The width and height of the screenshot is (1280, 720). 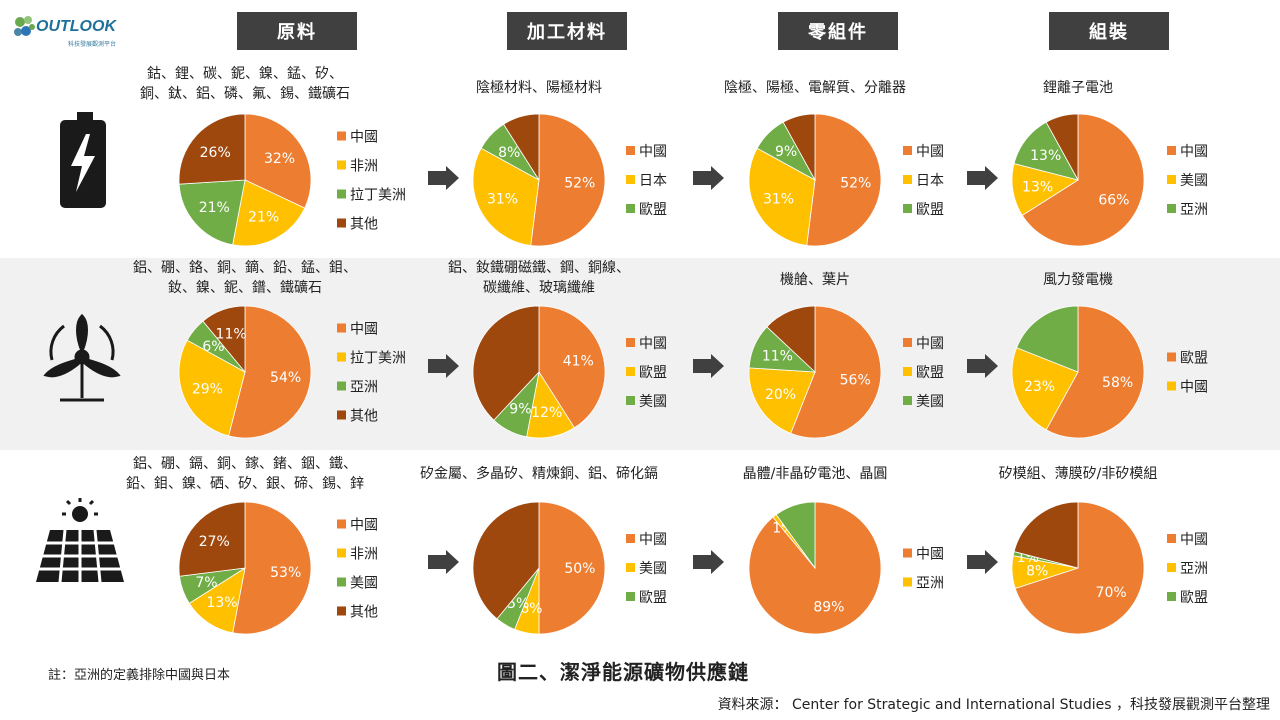 What do you see at coordinates (539, 287) in the screenshot?
I see `chart-caption: 碳纖維、玻璃纖維` at bounding box center [539, 287].